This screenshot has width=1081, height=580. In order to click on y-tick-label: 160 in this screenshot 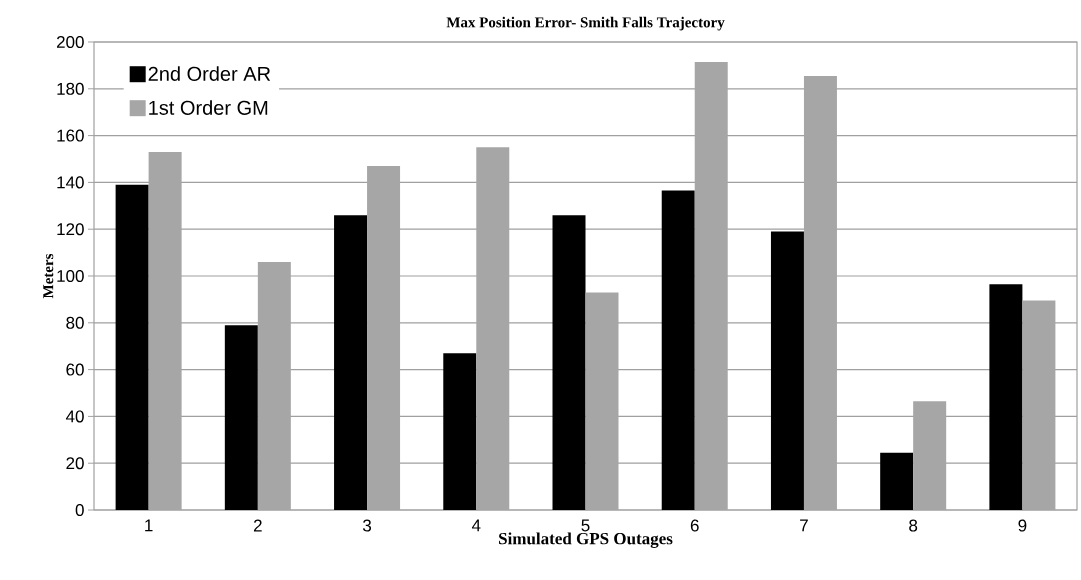, I will do `click(70, 135)`.